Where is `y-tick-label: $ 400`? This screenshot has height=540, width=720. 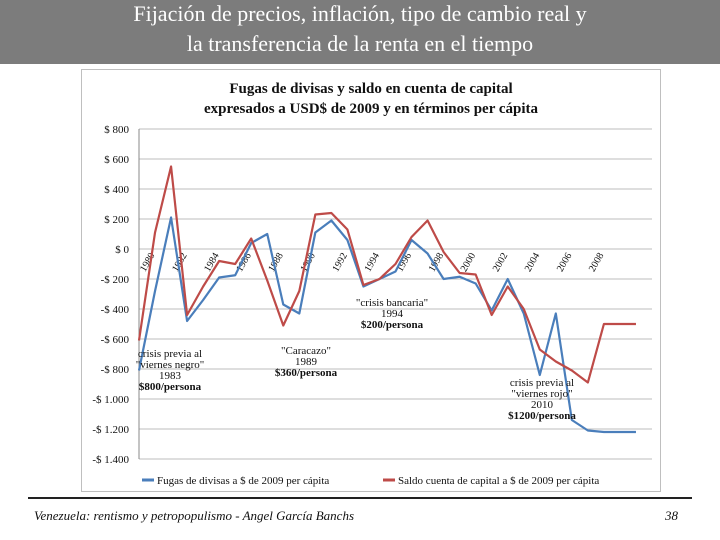 y-tick-label: $ 400 is located at coordinates (116, 190).